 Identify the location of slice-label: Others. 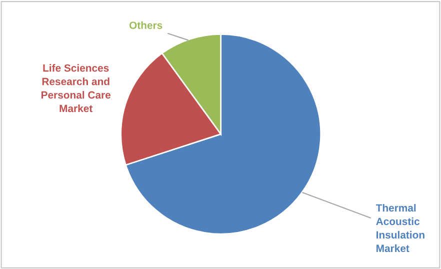
(145, 25).